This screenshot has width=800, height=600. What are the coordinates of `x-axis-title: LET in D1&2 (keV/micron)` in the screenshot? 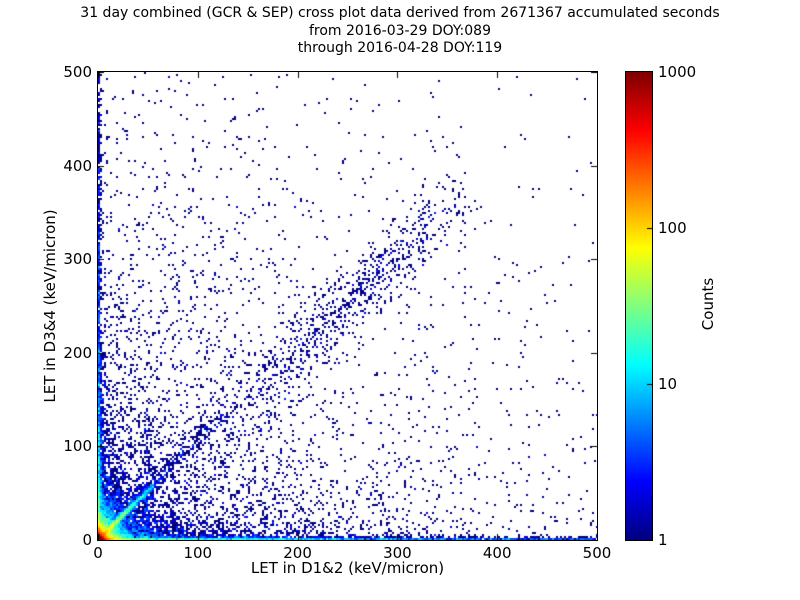 It's located at (347, 568).